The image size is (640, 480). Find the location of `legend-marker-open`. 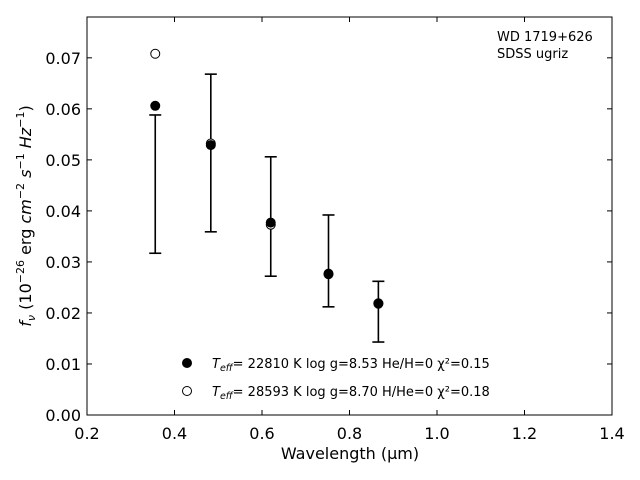

legend-marker-open is located at coordinates (187, 391).